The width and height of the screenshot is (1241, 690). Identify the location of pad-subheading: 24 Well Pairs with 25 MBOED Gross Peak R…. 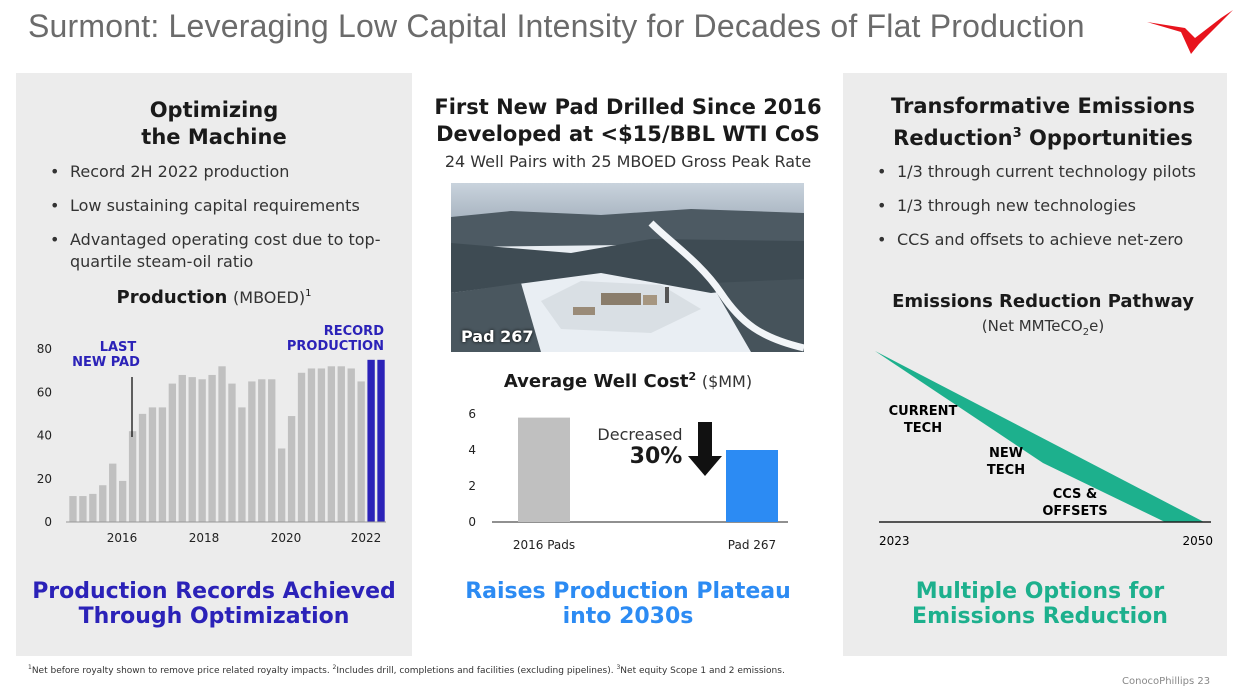
(628, 161).